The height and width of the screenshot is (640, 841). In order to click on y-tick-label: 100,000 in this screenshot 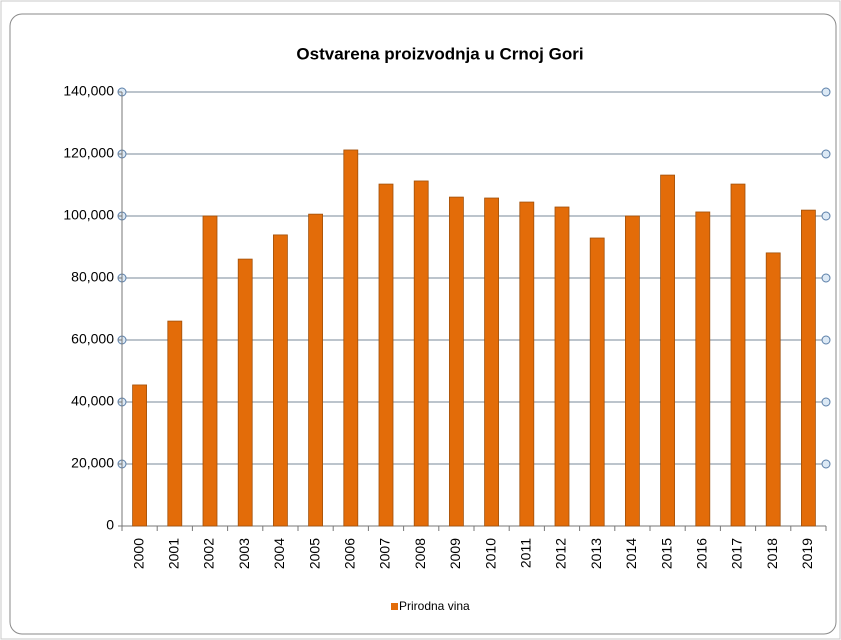, I will do `click(88, 215)`.